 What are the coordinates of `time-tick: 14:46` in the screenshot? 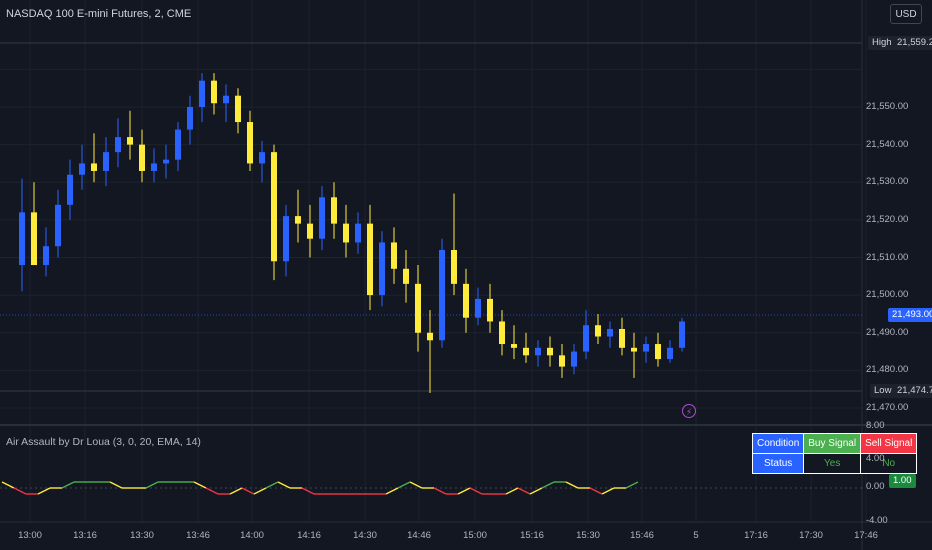 It's located at (419, 535).